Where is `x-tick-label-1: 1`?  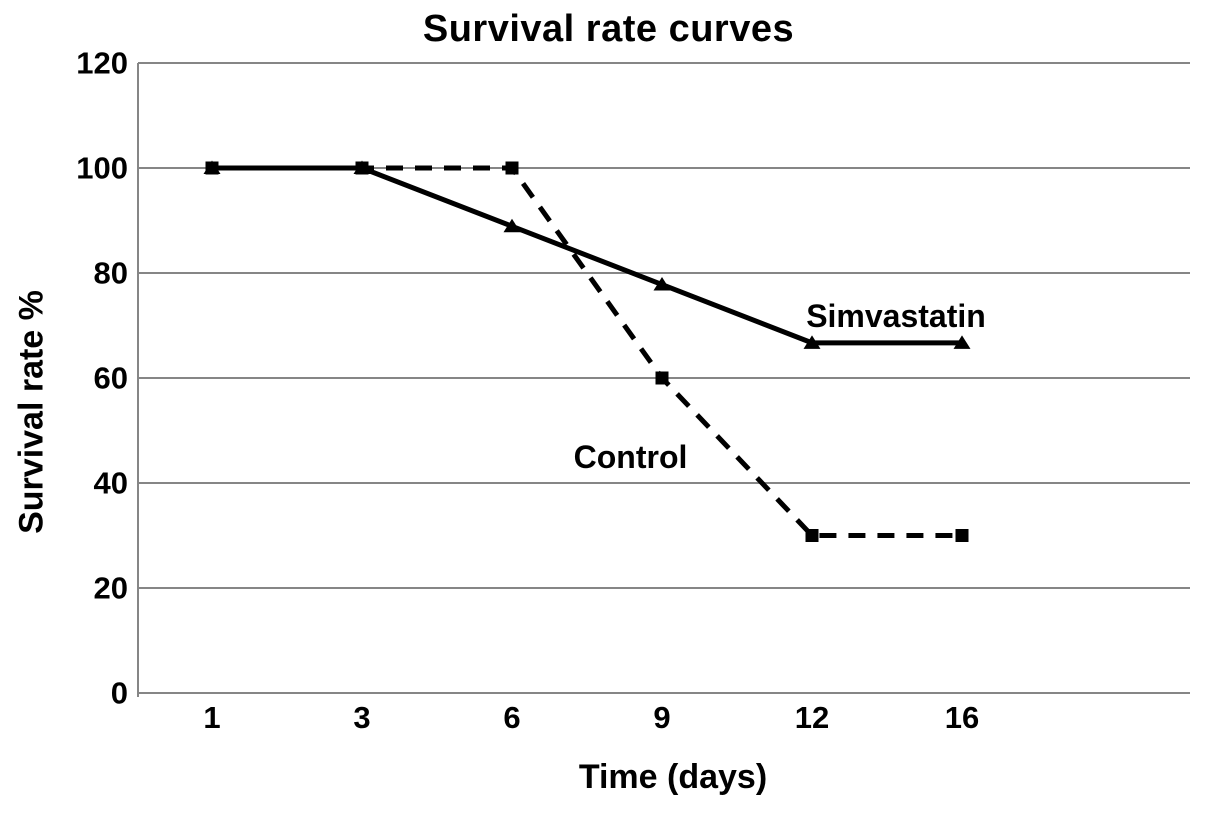
x-tick-label-1: 1 is located at coordinates (212, 717).